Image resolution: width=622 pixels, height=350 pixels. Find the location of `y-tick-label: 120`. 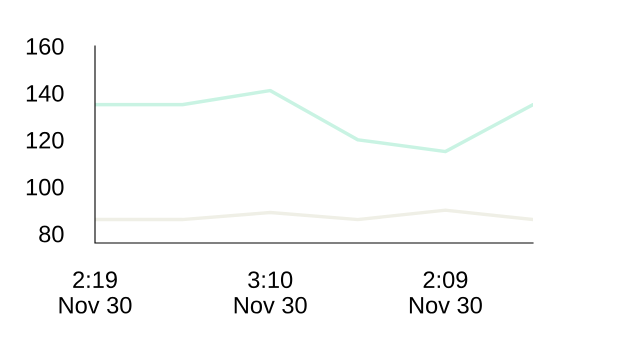

y-tick-label: 120 is located at coordinates (45, 140).